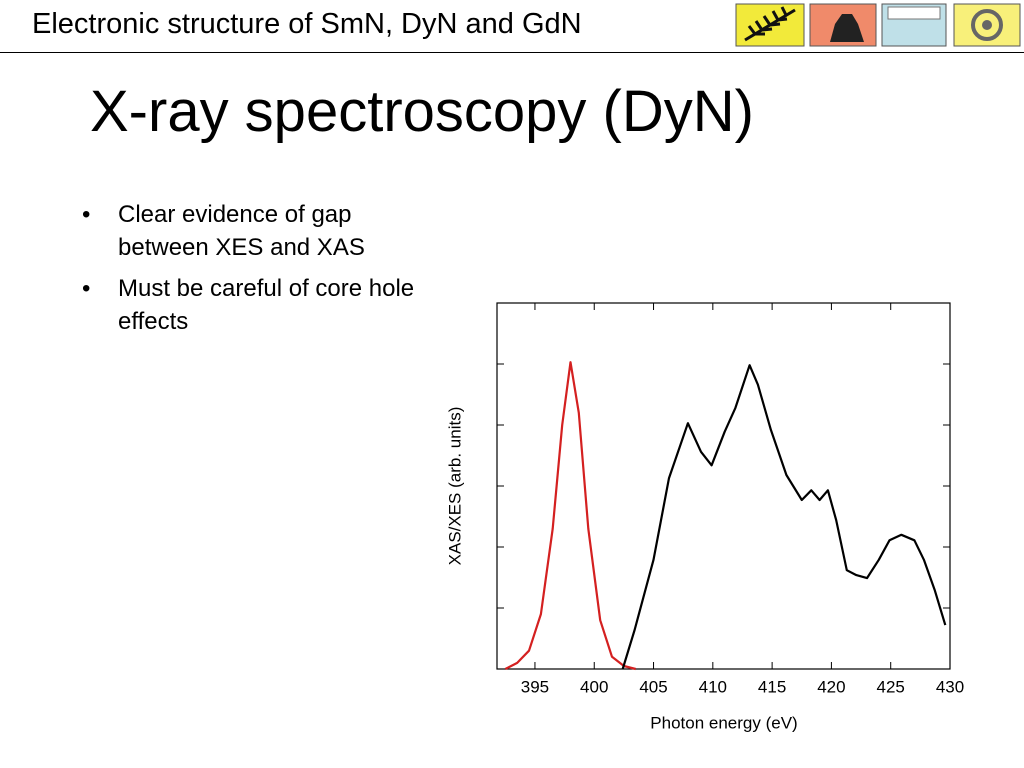 The height and width of the screenshot is (768, 1024). I want to click on x-tick-label: 395, so click(535, 686).